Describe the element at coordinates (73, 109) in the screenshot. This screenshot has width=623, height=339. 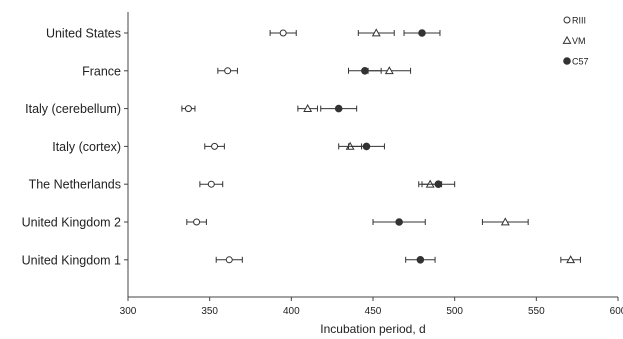
I see `category-label: Italy (cerebellum)` at that location.